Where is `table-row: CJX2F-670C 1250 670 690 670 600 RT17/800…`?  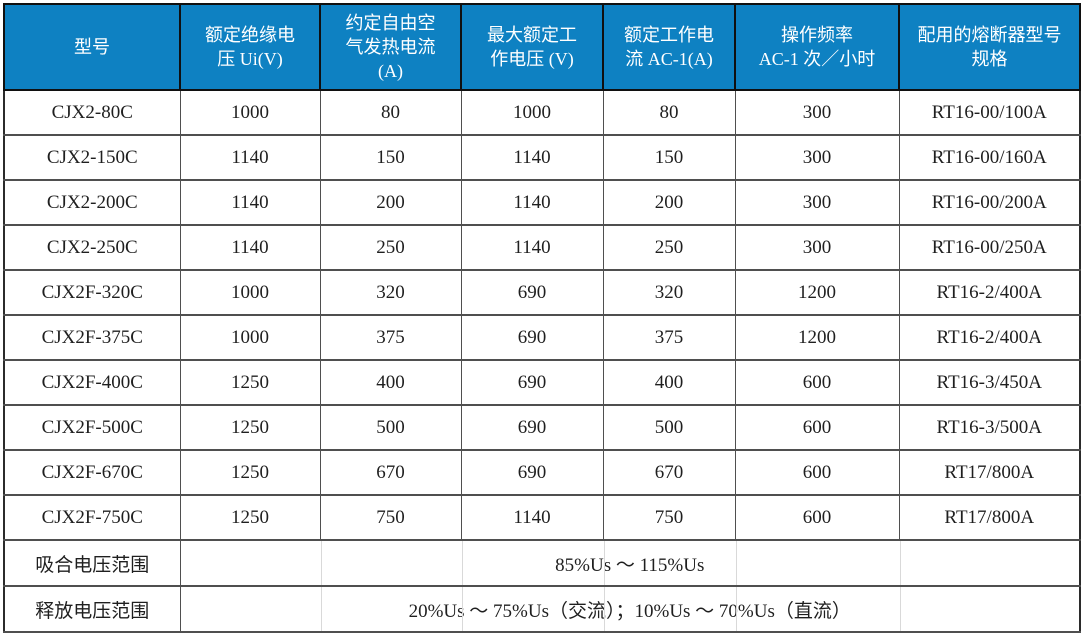
table-row: CJX2F-670C 1250 670 690 670 600 RT17/800… is located at coordinates (542, 472).